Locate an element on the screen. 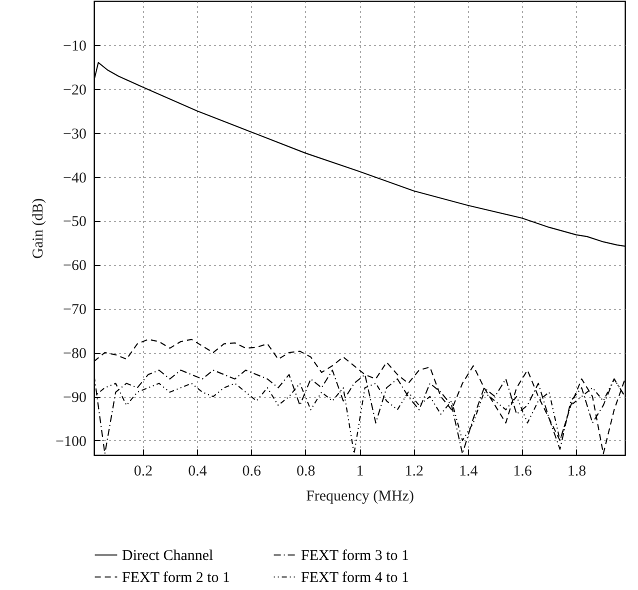  y-tick-label: −60 is located at coordinates (74, 266).